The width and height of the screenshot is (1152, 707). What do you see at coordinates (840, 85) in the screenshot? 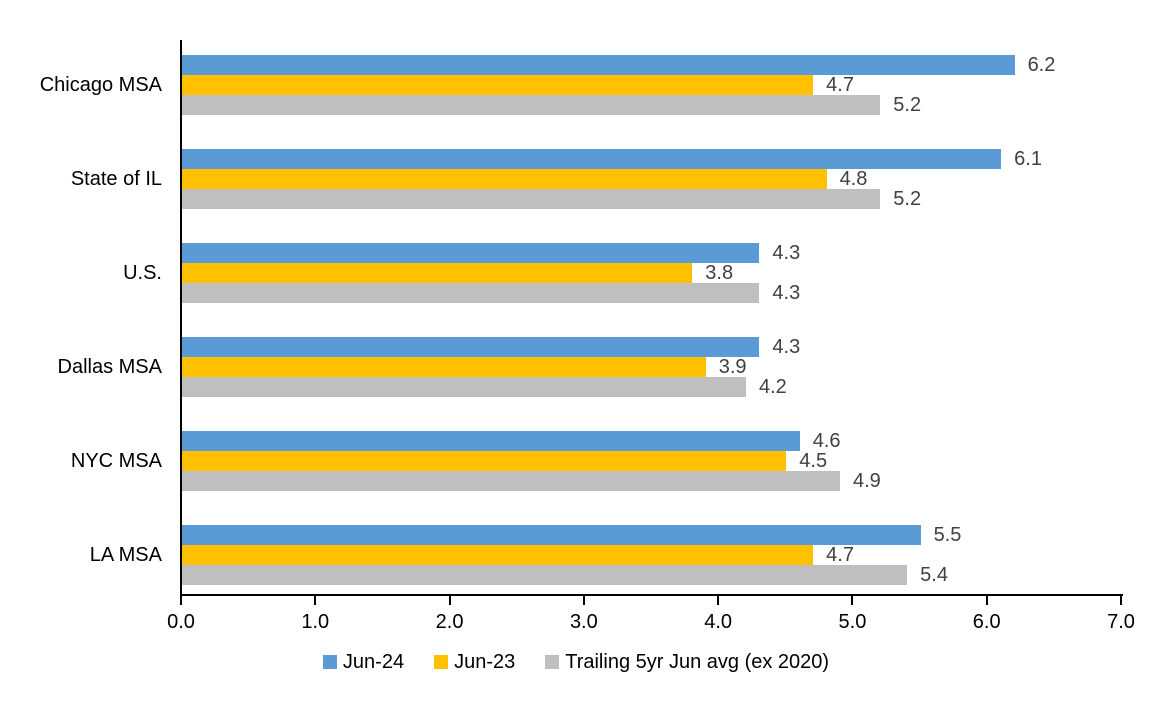
I see `bar-value-chicago-msa-jun-23: 4.7` at bounding box center [840, 85].